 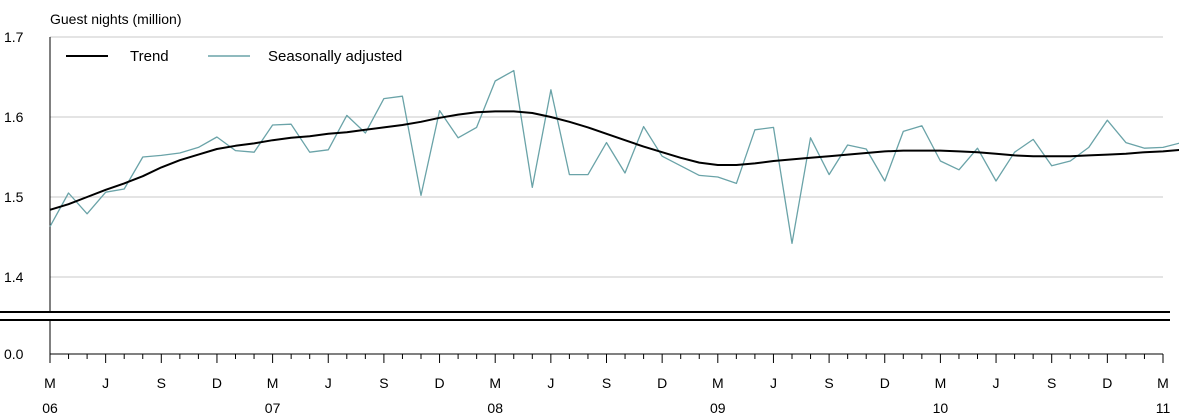 What do you see at coordinates (495, 408) in the screenshot?
I see `x-tick-label-year: 08` at bounding box center [495, 408].